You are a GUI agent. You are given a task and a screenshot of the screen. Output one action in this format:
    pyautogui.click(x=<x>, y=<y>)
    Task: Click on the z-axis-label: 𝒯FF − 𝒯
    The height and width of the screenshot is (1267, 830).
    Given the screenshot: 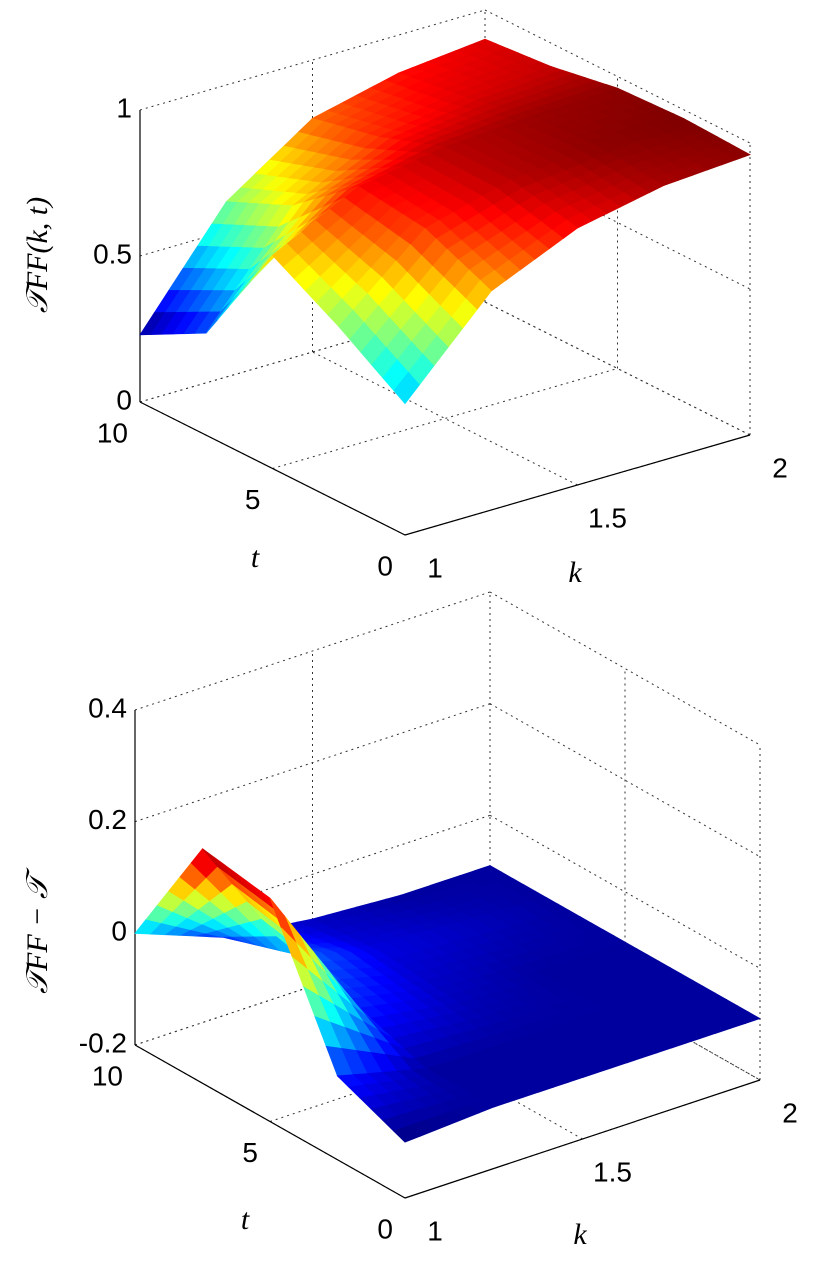 What is the action you would take?
    pyautogui.click(x=37, y=930)
    